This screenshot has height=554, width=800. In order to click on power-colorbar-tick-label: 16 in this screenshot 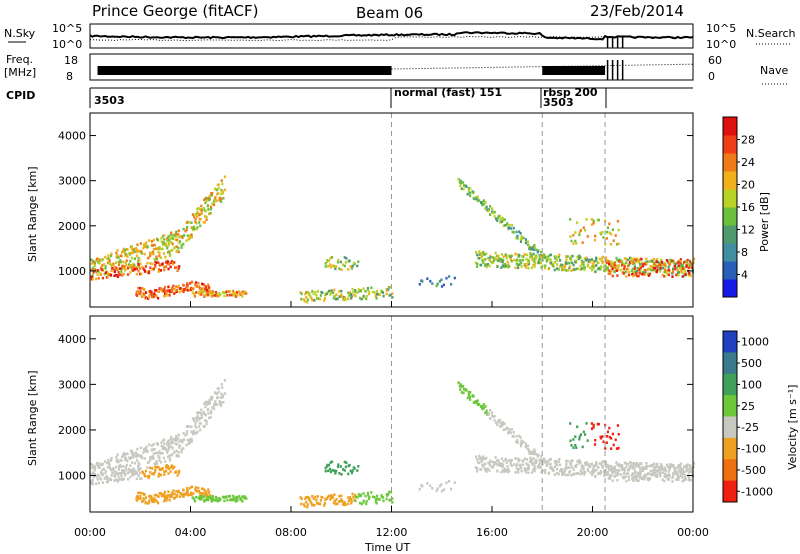, I will do `click(748, 207)`.